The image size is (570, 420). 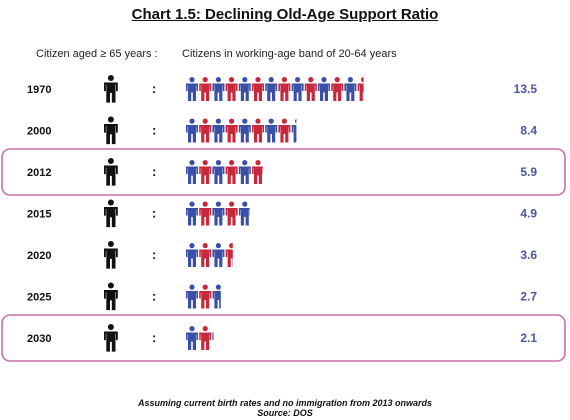 What do you see at coordinates (39, 215) in the screenshot?
I see `year-label: 2015` at bounding box center [39, 215].